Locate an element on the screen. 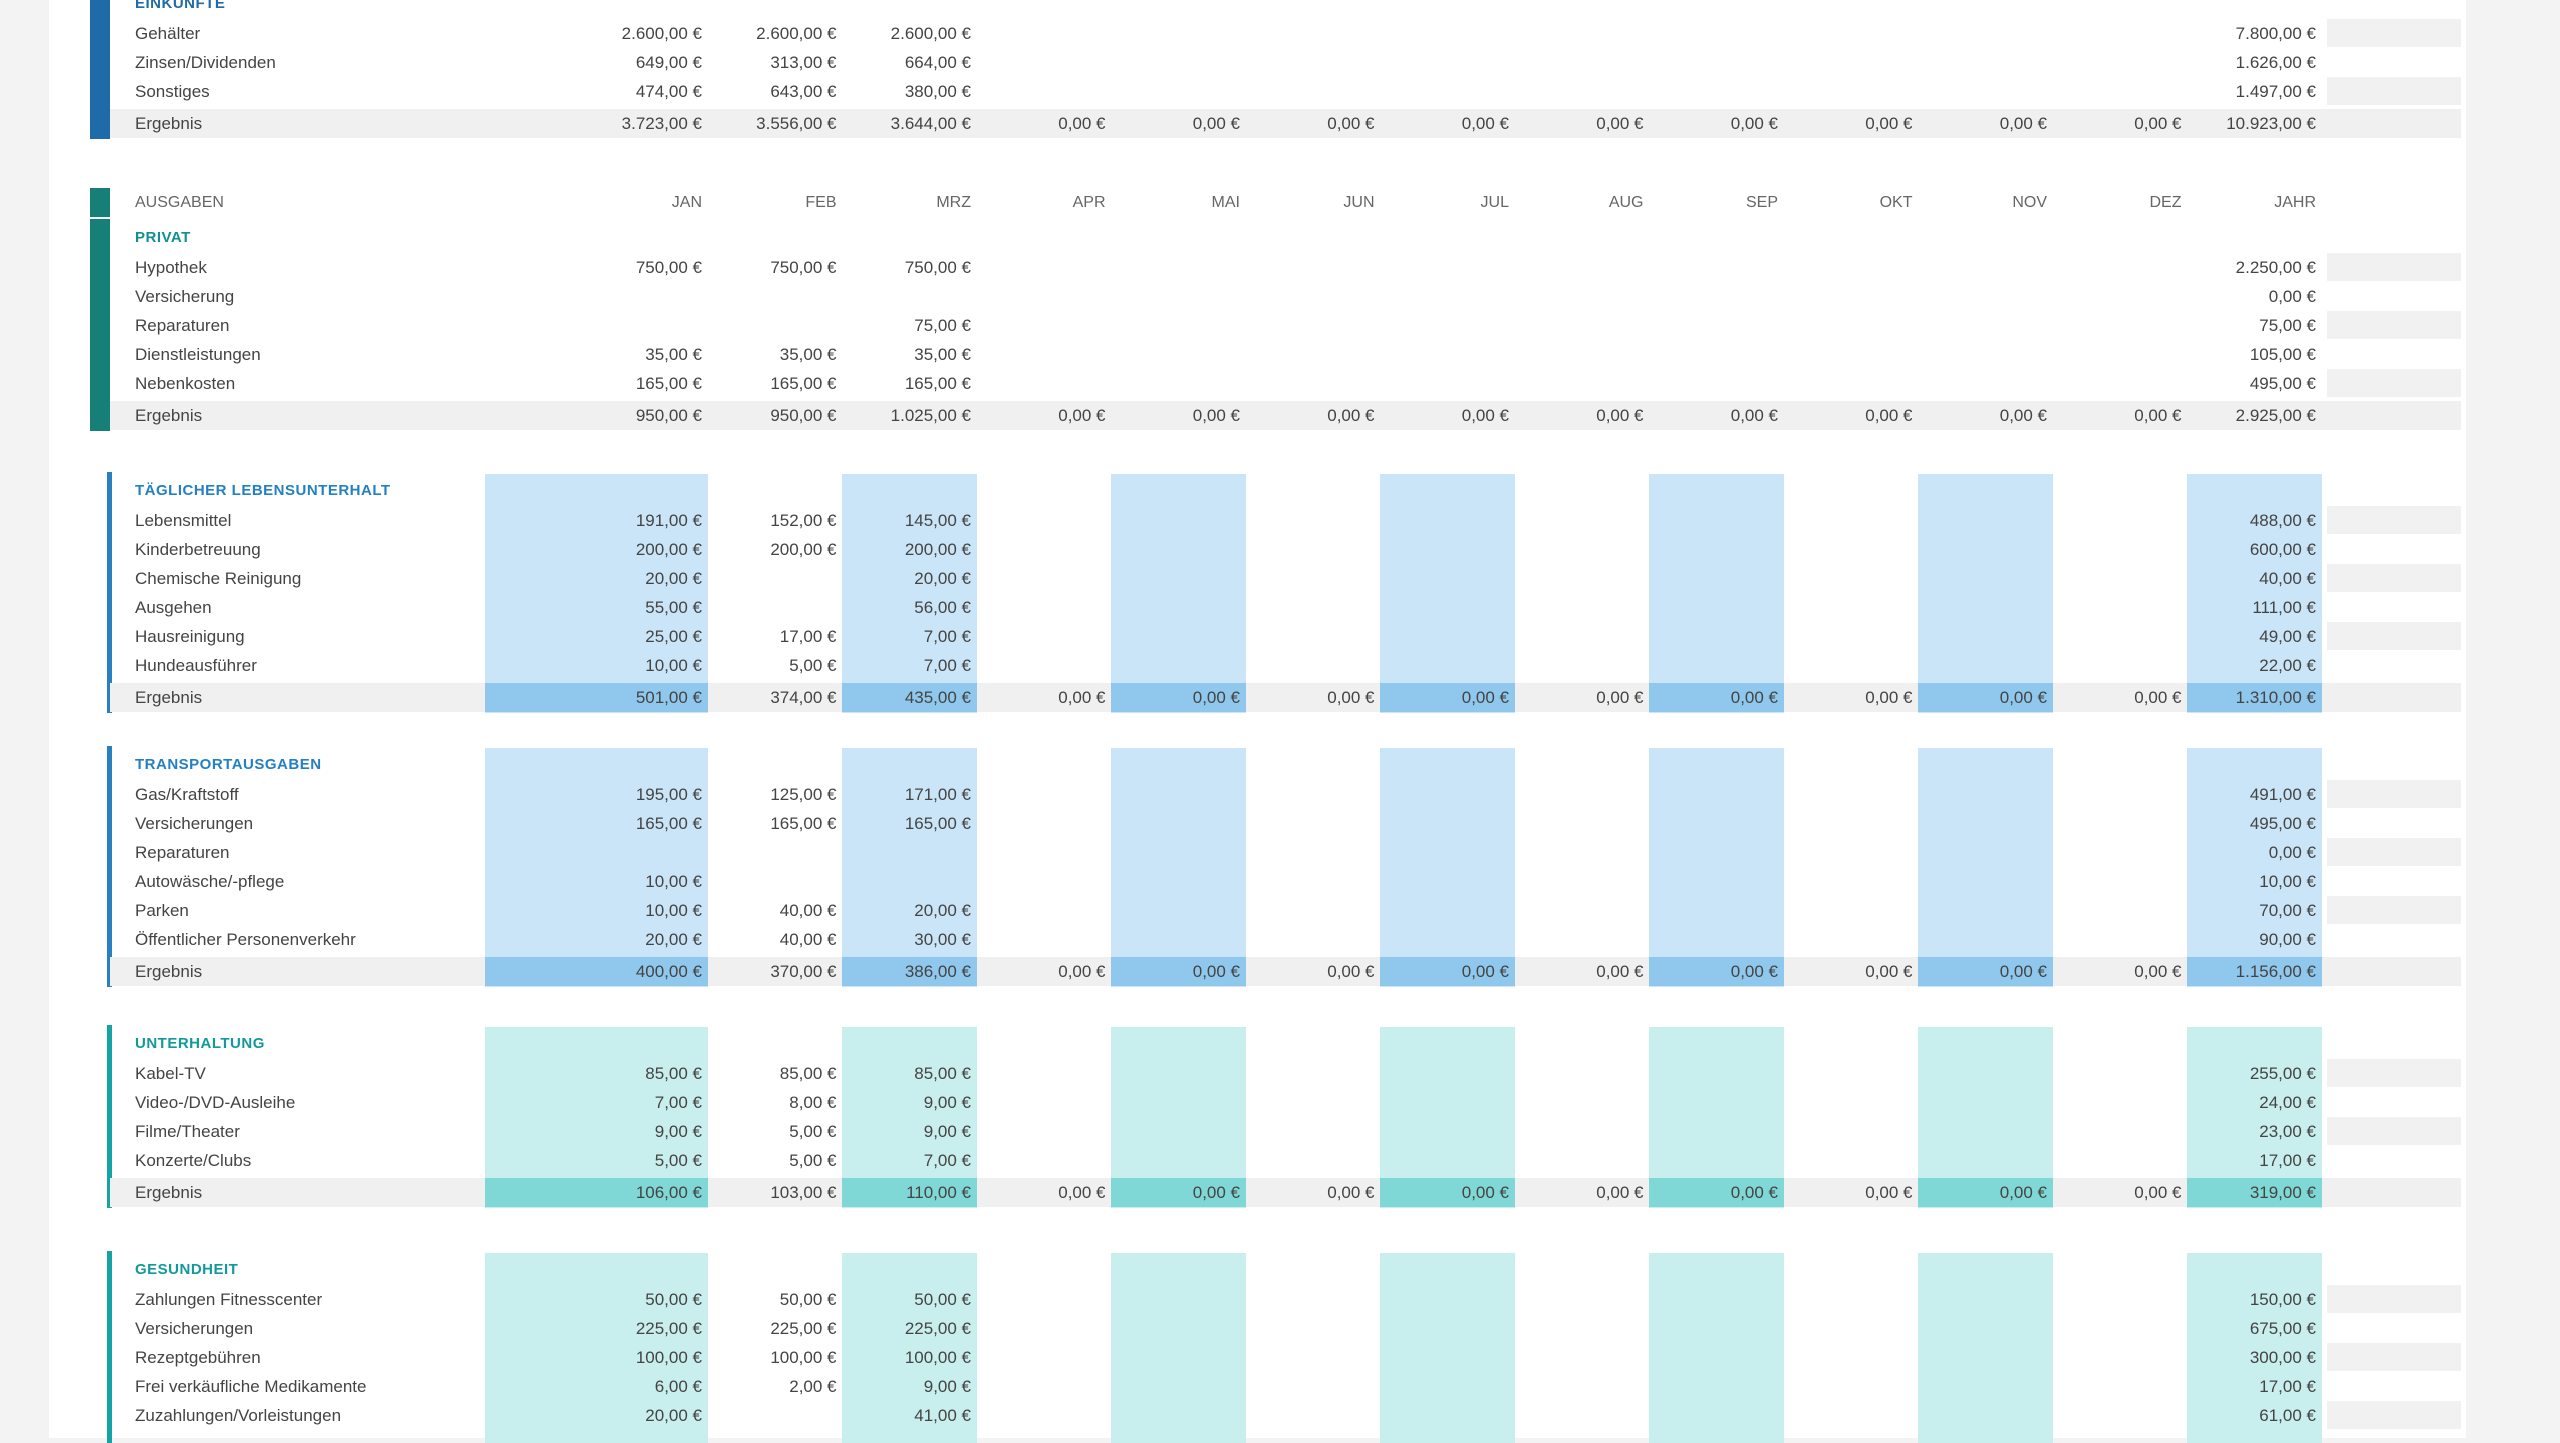 The width and height of the screenshot is (2560, 1443). row-label: Frei verkäufliche Medikamente is located at coordinates (251, 1386).